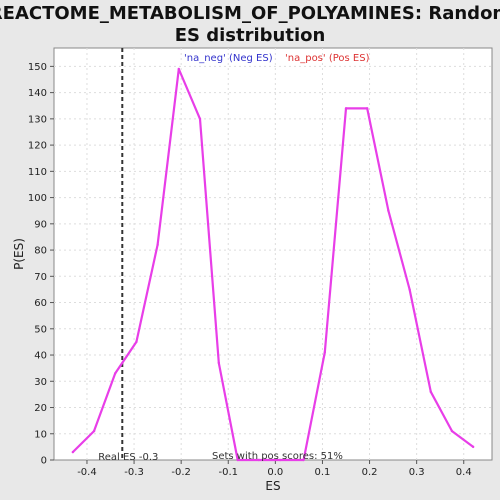  Describe the element at coordinates (40, 434) in the screenshot. I see `y-tick-label: 10` at that location.